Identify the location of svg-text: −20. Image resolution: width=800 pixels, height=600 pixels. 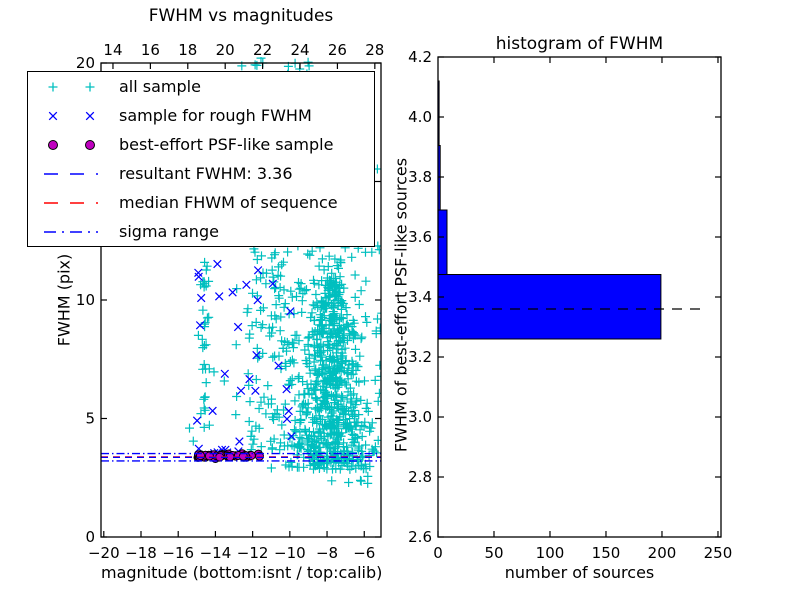
(104, 553).